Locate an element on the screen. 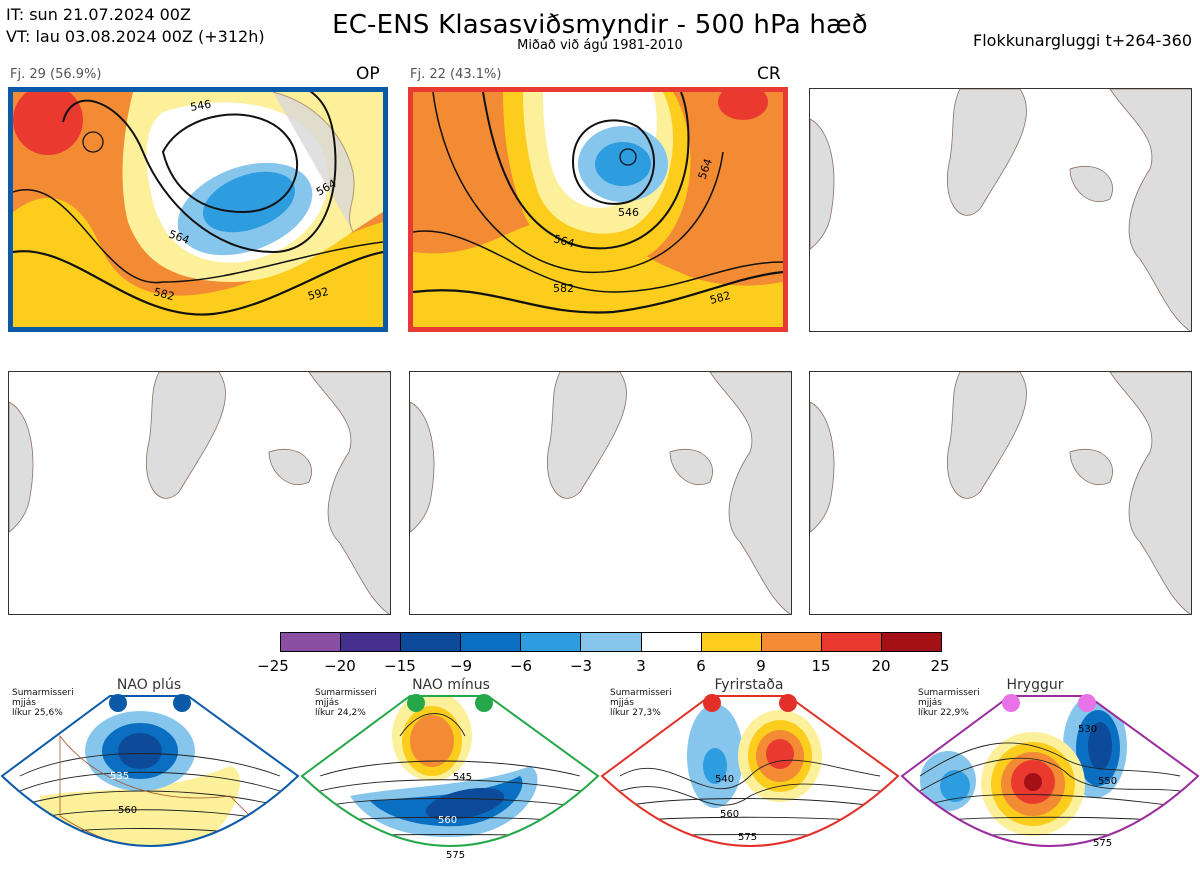 This screenshot has width=1200, height=871. colorbar-tick: −25 is located at coordinates (273, 666).